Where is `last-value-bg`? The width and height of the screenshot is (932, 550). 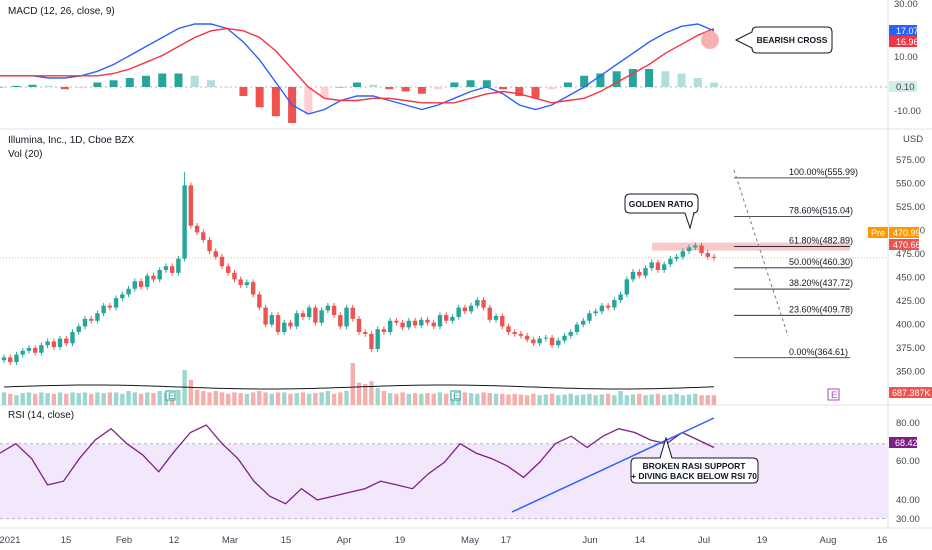 last-value-bg is located at coordinates (904, 244).